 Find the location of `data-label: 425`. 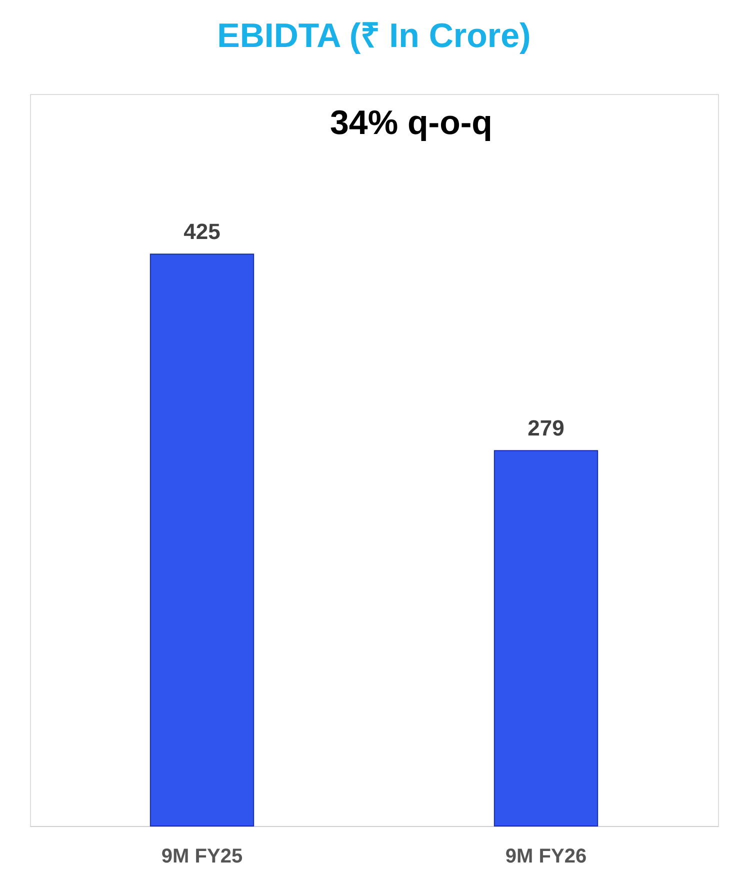

data-label: 425 is located at coordinates (202, 231).